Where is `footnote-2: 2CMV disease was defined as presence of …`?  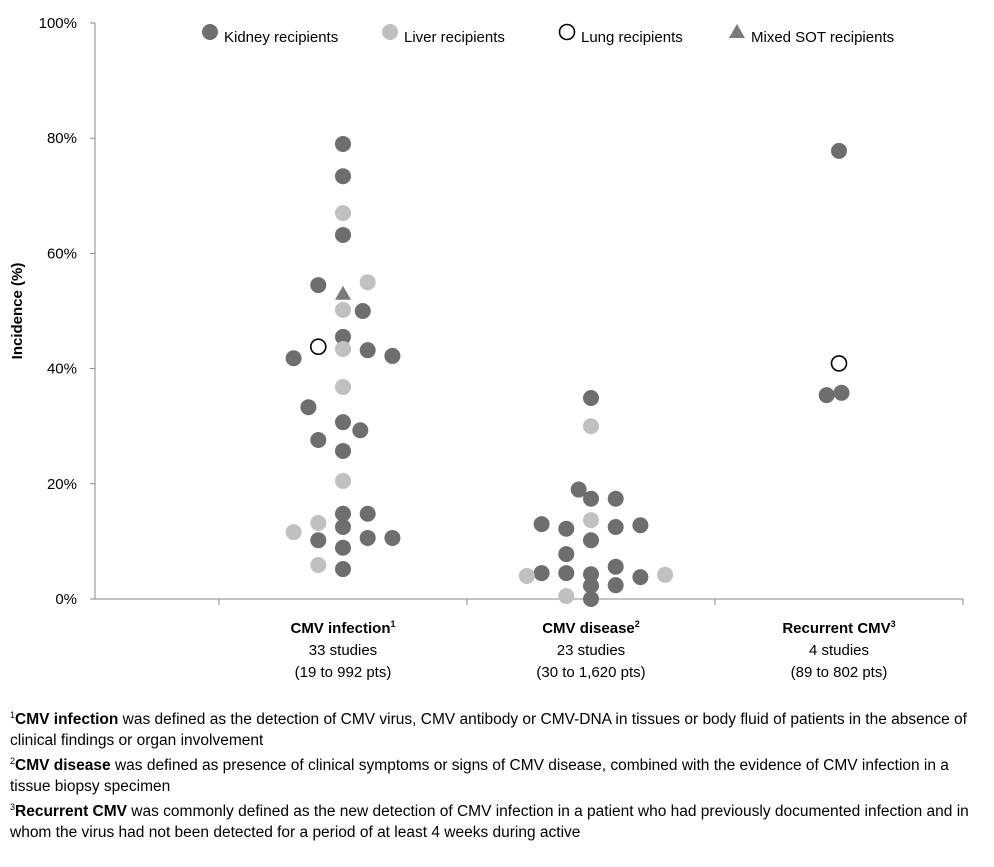 footnote-2: 2CMV disease was defined as presence of … is located at coordinates (497, 774).